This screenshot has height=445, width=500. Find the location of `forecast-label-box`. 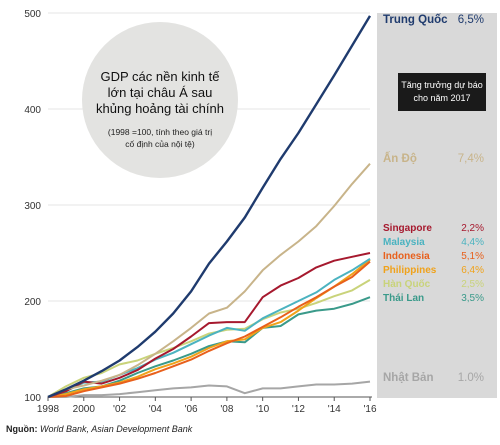

forecast-label-box is located at coordinates (442, 92).